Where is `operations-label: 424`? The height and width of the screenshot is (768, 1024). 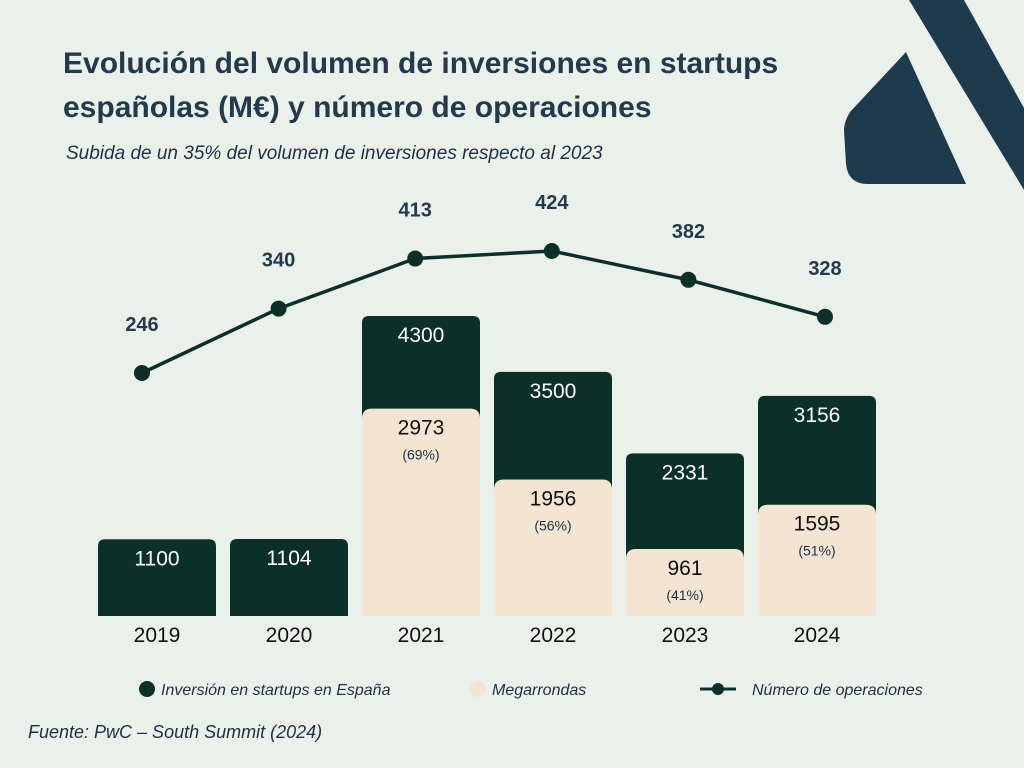
operations-label: 424 is located at coordinates (552, 203).